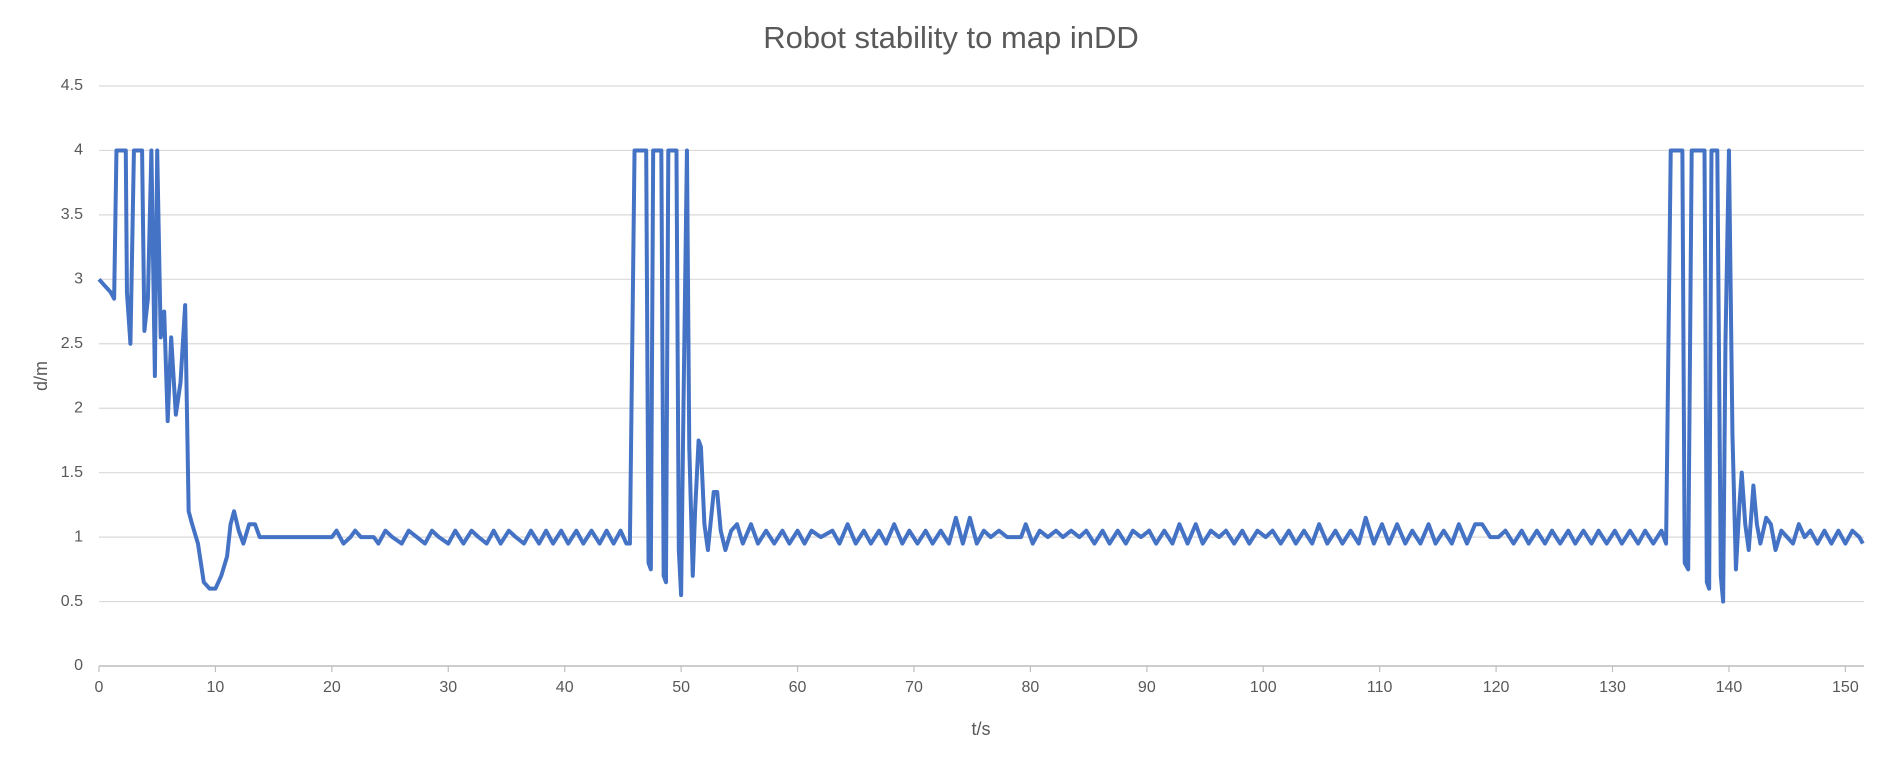  Describe the element at coordinates (798, 687) in the screenshot. I see `x-tick-label: 60` at that location.